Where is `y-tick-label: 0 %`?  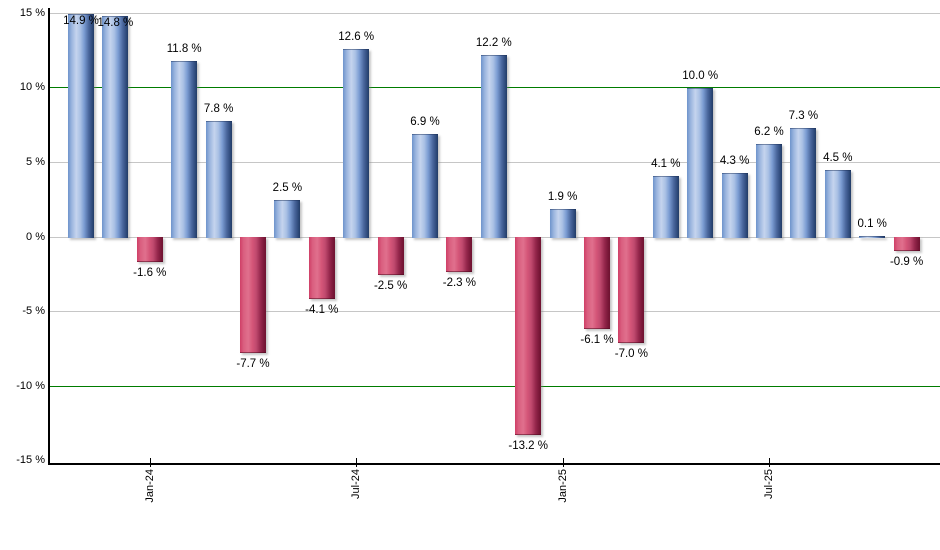 y-tick-label: 0 % is located at coordinates (35, 236).